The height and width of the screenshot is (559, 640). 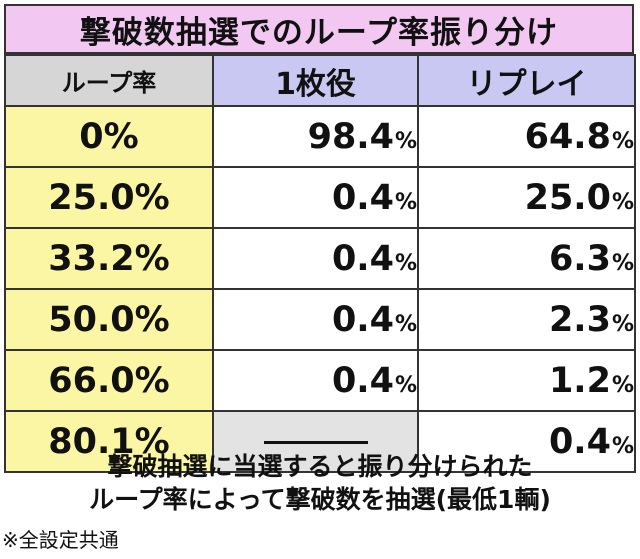 I want to click on table-row: 33.2% 0.4% 6.3%, so click(x=320, y=258).